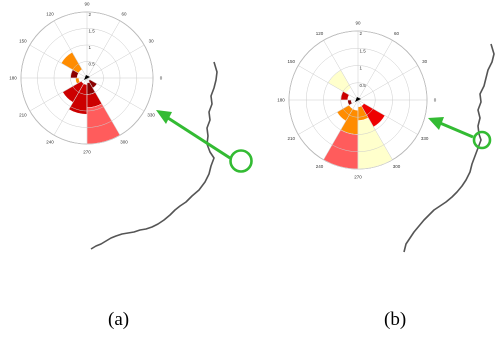 This screenshot has width=498, height=339. I want to click on caption-b: (b), so click(395, 319).